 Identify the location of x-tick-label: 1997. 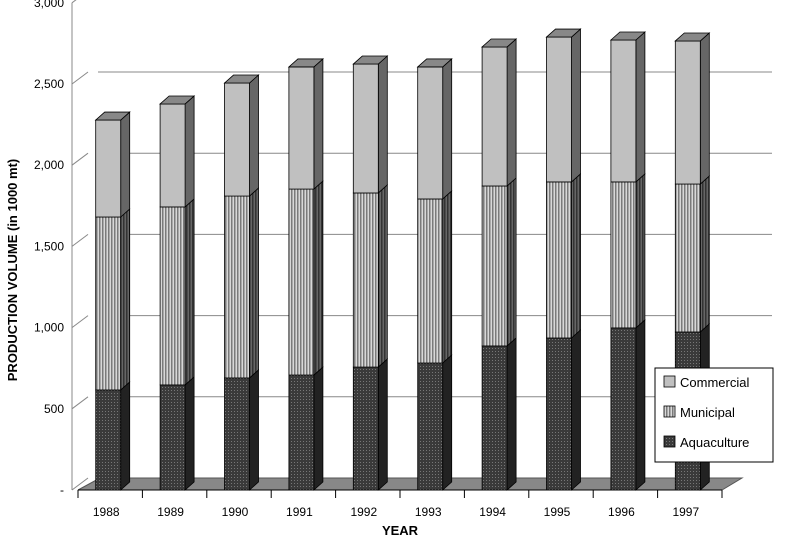
(685, 512).